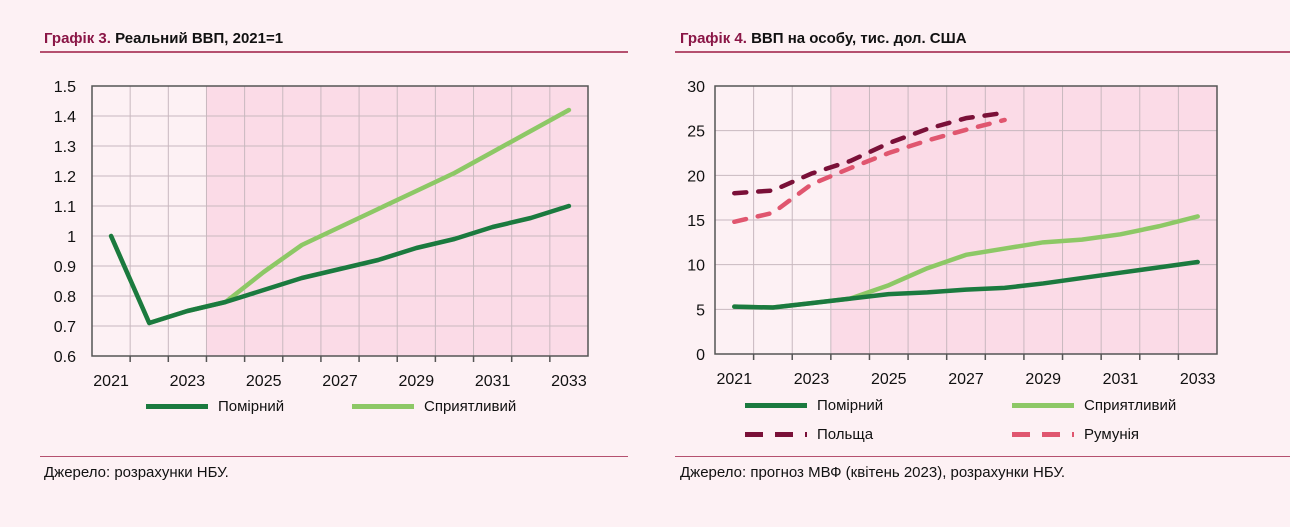 The image size is (1290, 527). I want to click on series-line-Румунія, so click(869, 171).